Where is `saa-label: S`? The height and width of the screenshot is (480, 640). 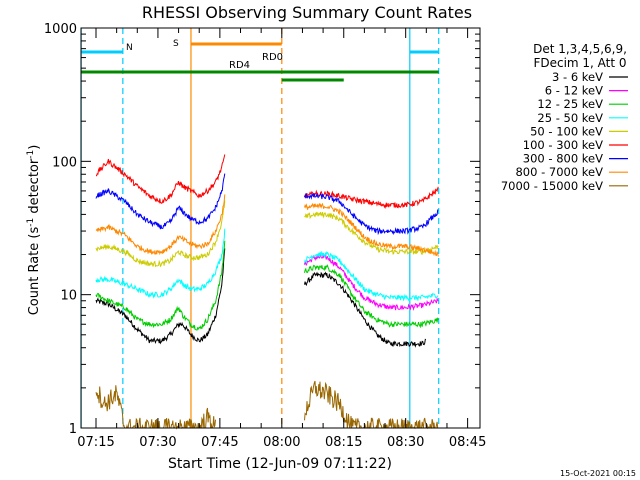 saa-label: S is located at coordinates (176, 44).